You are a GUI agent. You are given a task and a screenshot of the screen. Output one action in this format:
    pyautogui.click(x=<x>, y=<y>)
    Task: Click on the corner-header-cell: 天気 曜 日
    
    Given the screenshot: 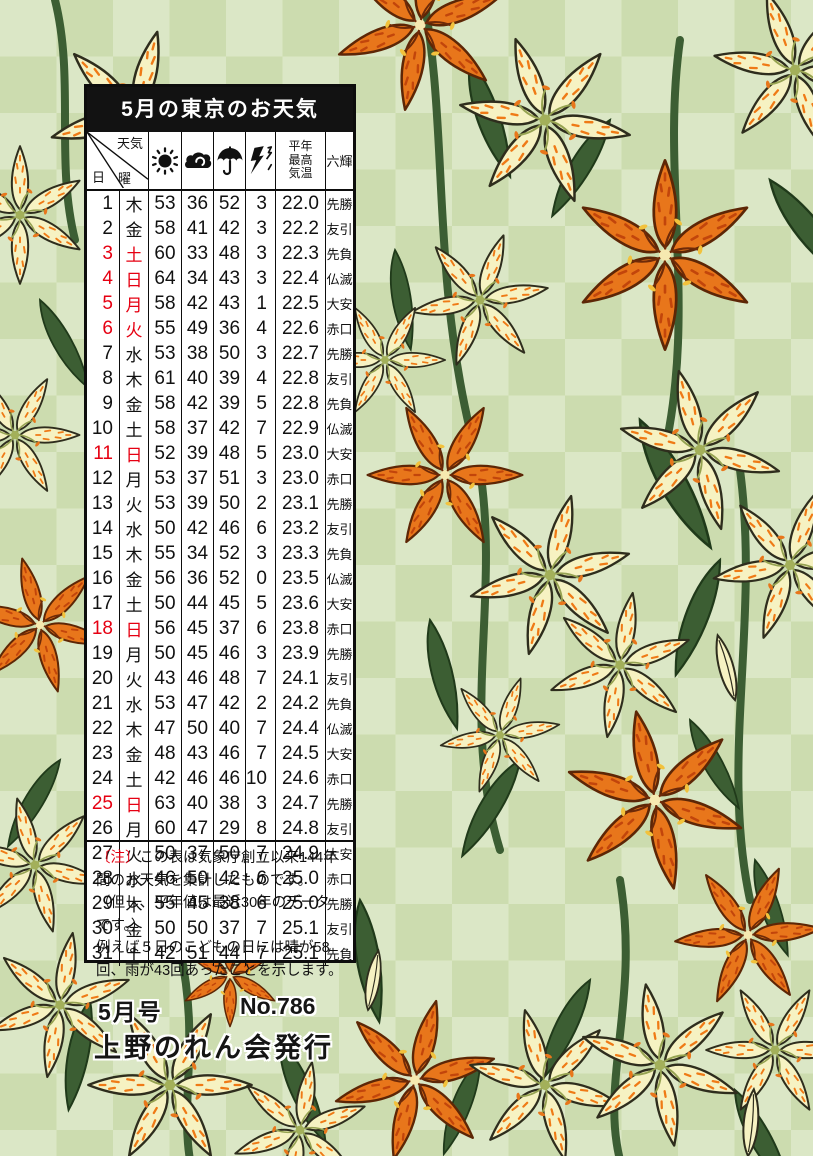 What is the action you would take?
    pyautogui.click(x=118, y=160)
    